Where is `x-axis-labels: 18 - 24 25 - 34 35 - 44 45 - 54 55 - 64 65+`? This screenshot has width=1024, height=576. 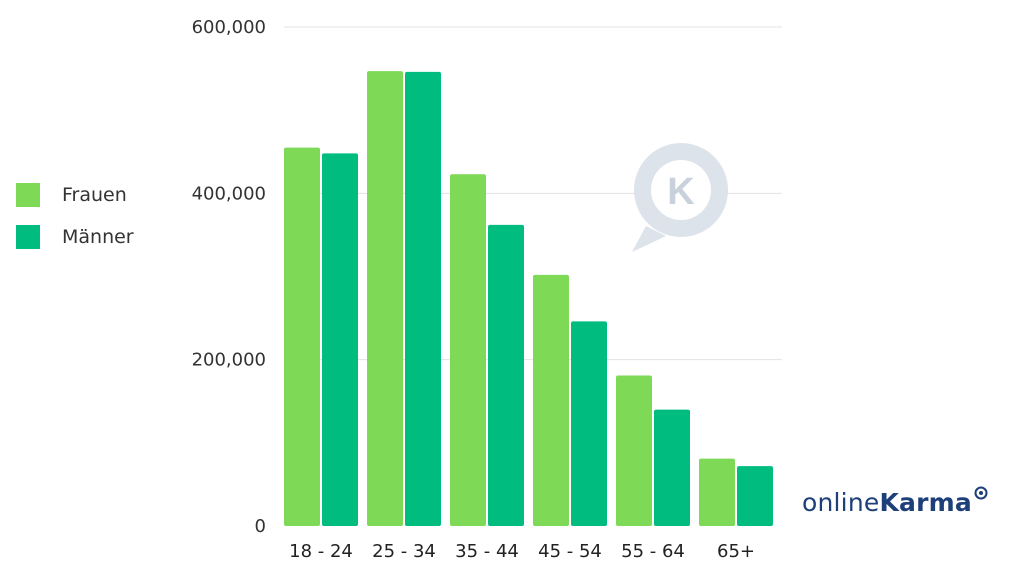 x-axis-labels: 18 - 24 25 - 34 35 - 44 45 - 54 55 - 64 65+ is located at coordinates (522, 551).